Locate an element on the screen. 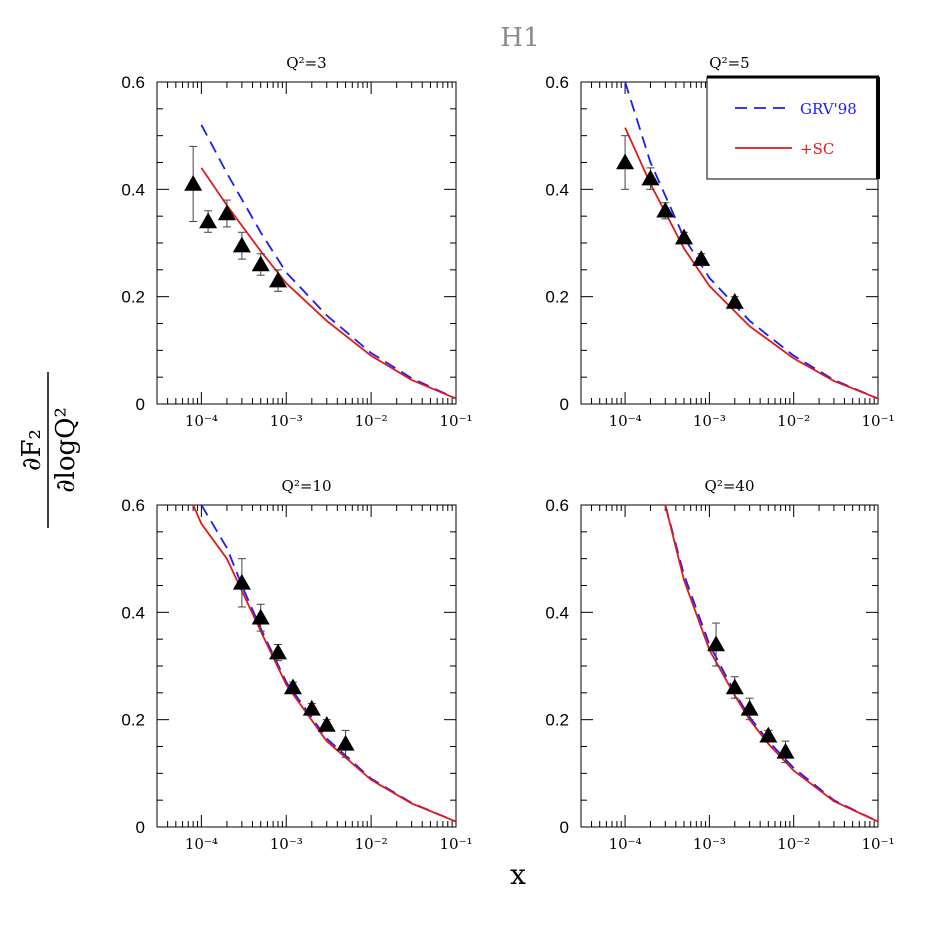 Image resolution: width=926 pixels, height=926 pixels. figure-title: H1 is located at coordinates (519, 38).